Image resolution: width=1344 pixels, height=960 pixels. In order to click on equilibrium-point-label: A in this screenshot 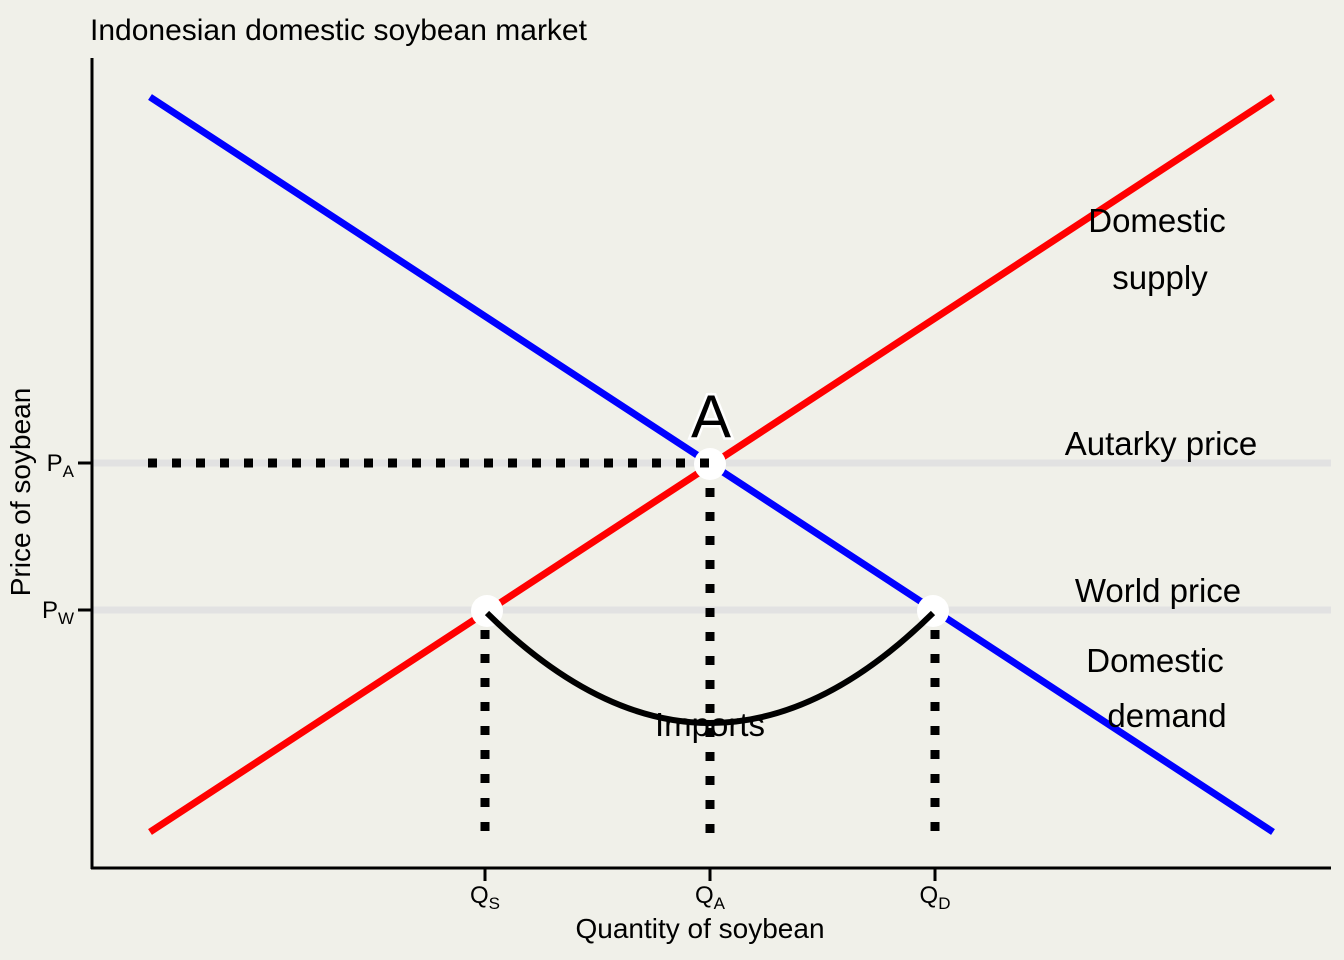, I will do `click(711, 416)`.